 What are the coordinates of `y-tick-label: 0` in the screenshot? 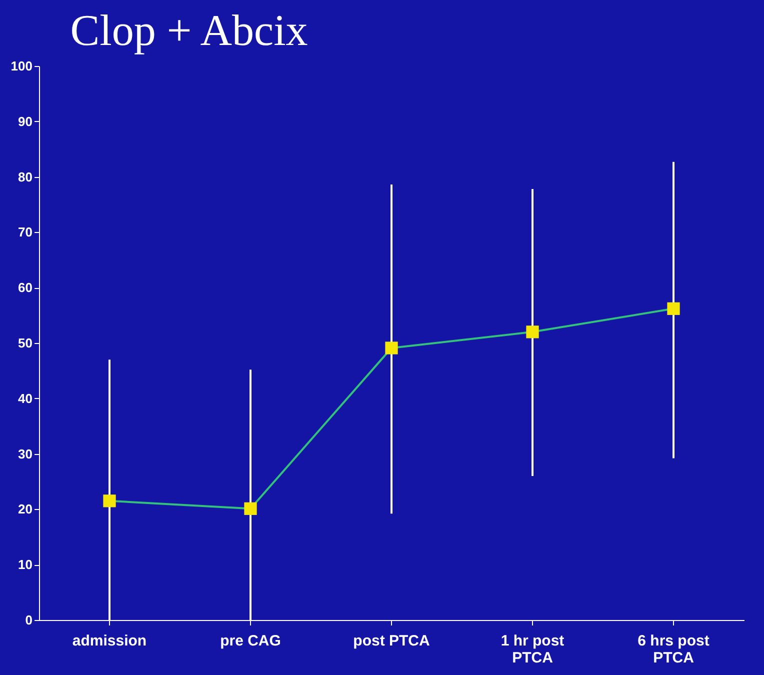 It's located at (28, 620).